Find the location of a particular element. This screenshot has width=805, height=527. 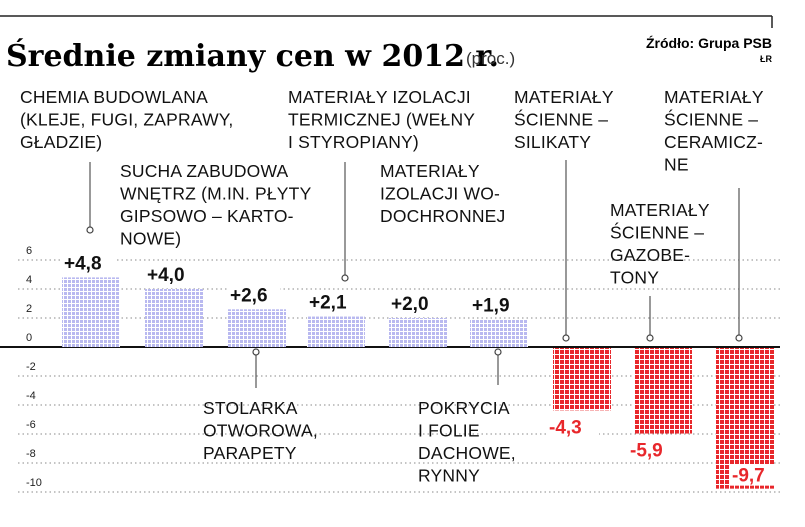

y-axis-ticks: 6 4 2 0 -2 -4 -6 -8 -10 is located at coordinates (34, 367).